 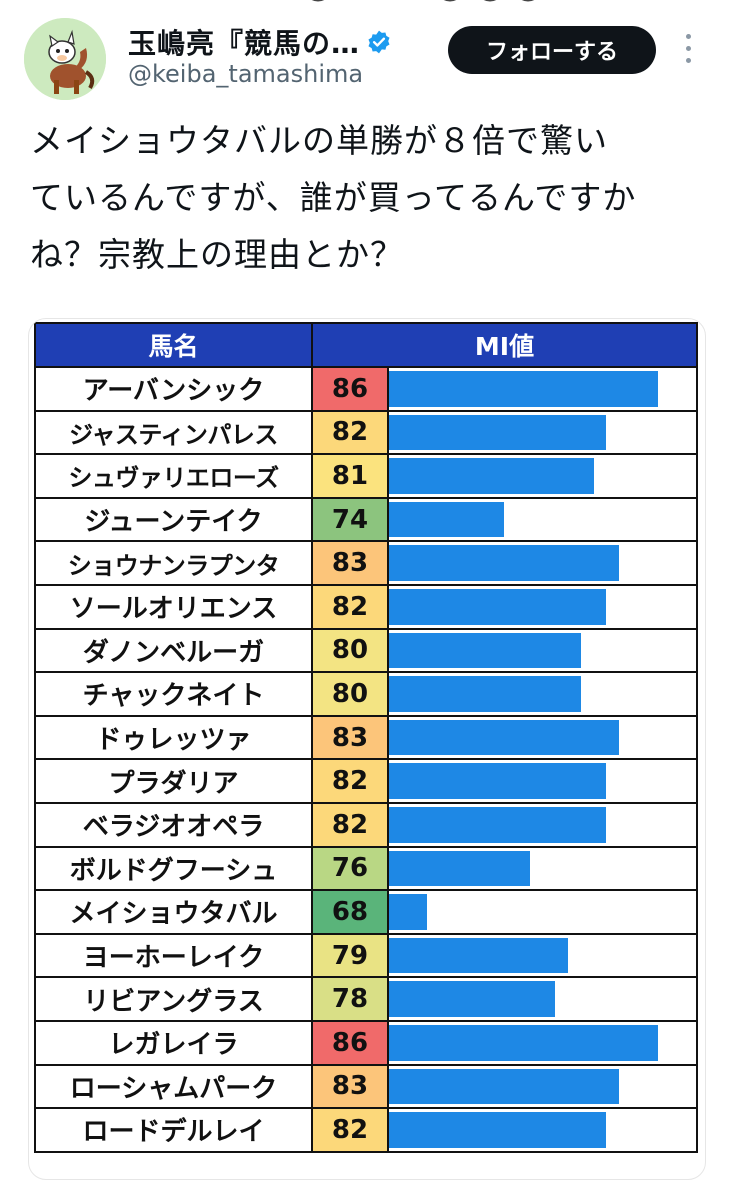 I want to click on horse-name: レガレイラ, so click(x=173, y=1042).